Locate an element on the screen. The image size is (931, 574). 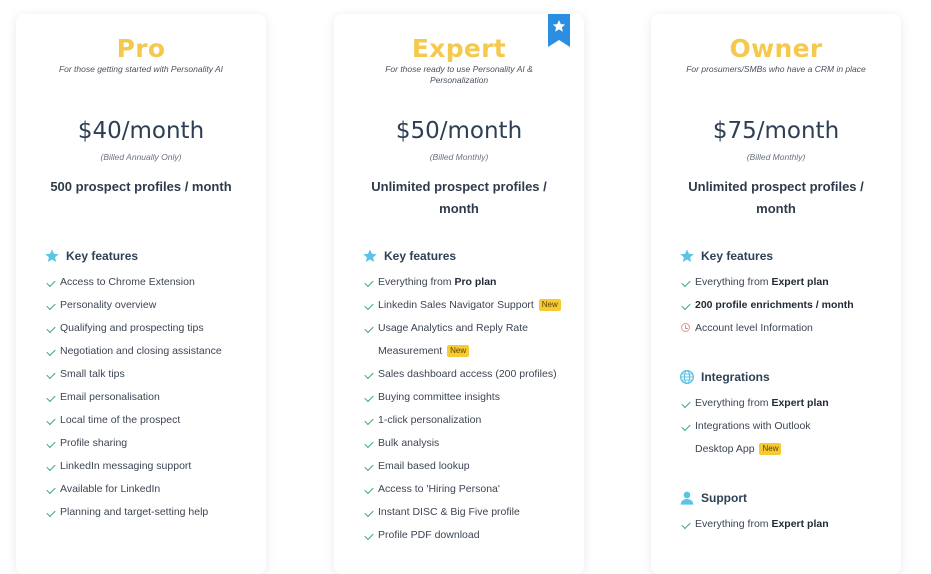
list-item: LinkedIn messaging support is located at coordinates (150, 466).